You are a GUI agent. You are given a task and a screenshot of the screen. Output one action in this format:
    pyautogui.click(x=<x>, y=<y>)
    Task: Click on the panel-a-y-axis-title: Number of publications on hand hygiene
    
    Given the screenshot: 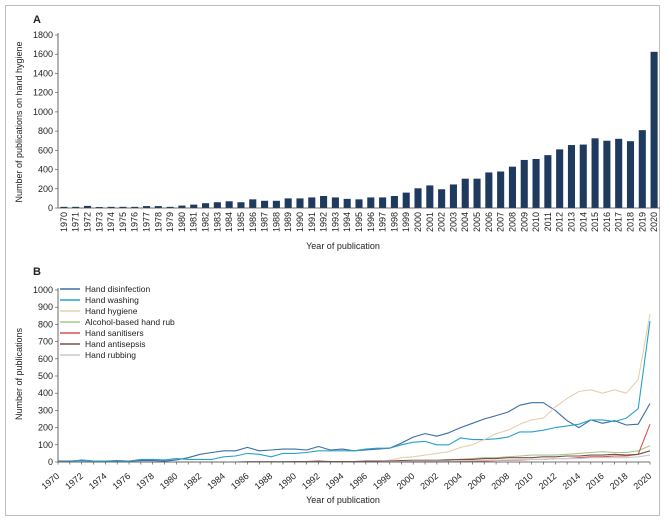 What is the action you would take?
    pyautogui.click(x=19, y=121)
    